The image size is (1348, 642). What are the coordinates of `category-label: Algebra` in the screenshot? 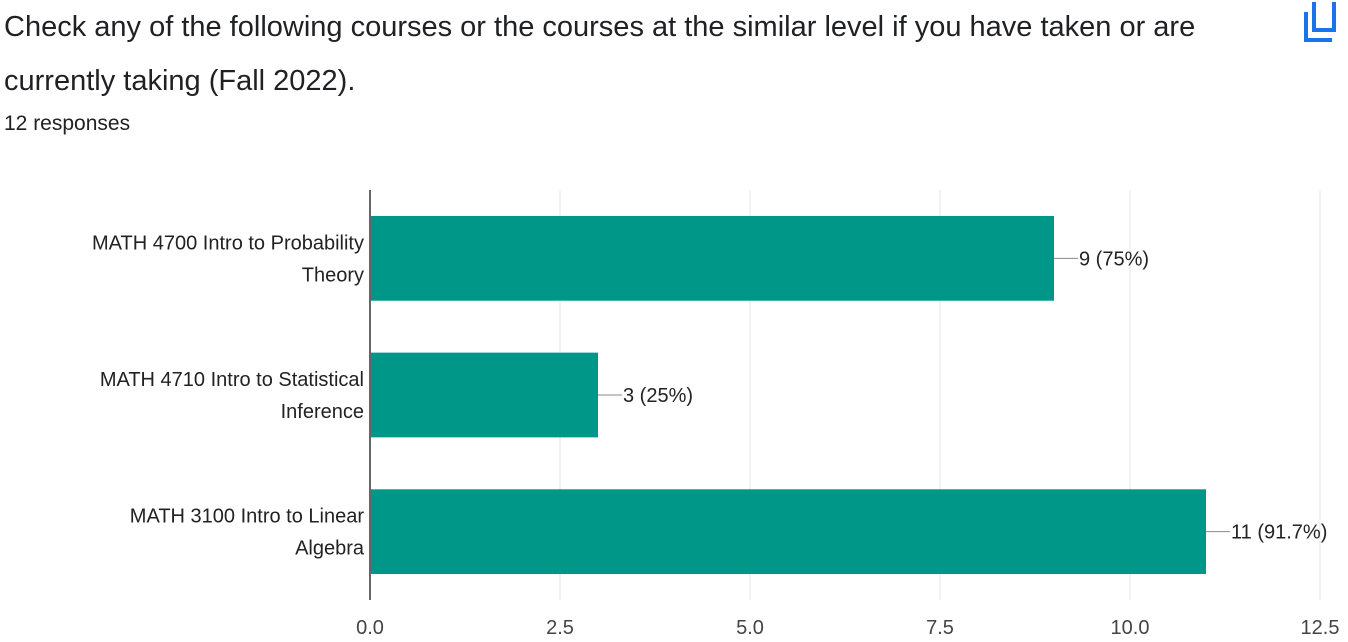 It's located at (330, 549).